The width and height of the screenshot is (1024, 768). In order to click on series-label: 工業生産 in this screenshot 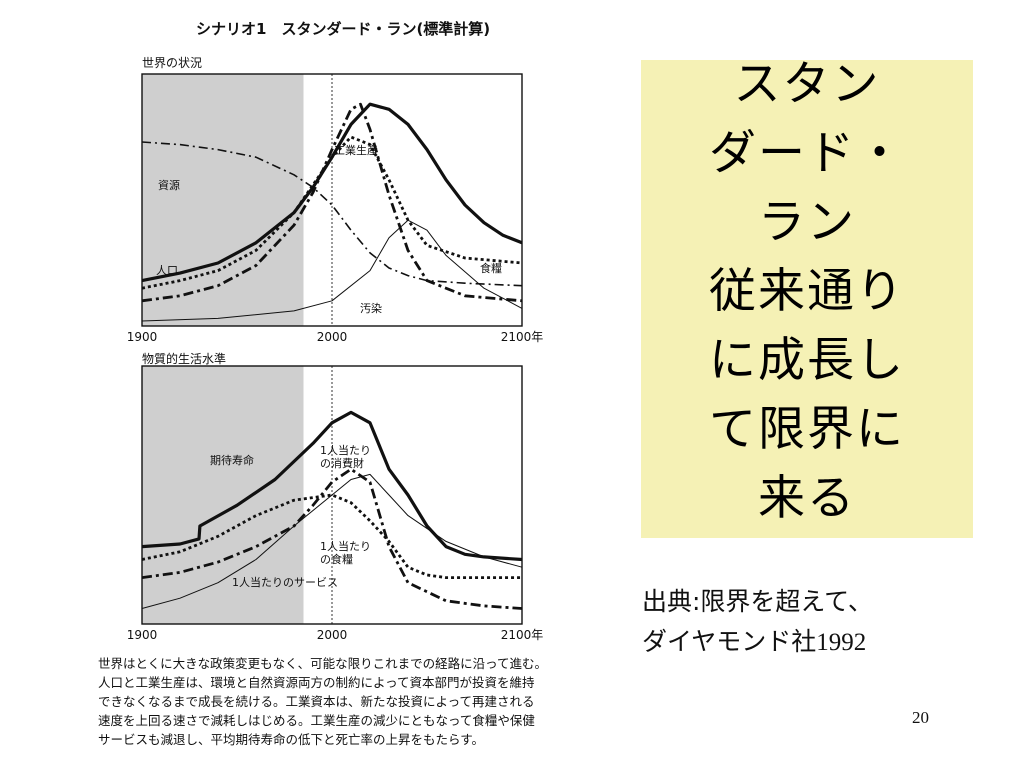, I will do `click(356, 150)`.